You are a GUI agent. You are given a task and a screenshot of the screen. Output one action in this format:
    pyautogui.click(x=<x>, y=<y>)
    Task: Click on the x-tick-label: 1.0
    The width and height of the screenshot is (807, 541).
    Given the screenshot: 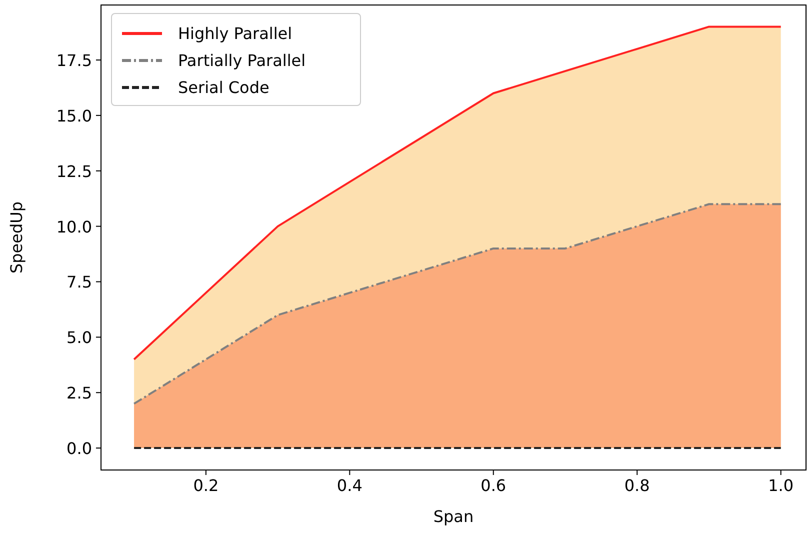 What is the action you would take?
    pyautogui.click(x=781, y=485)
    